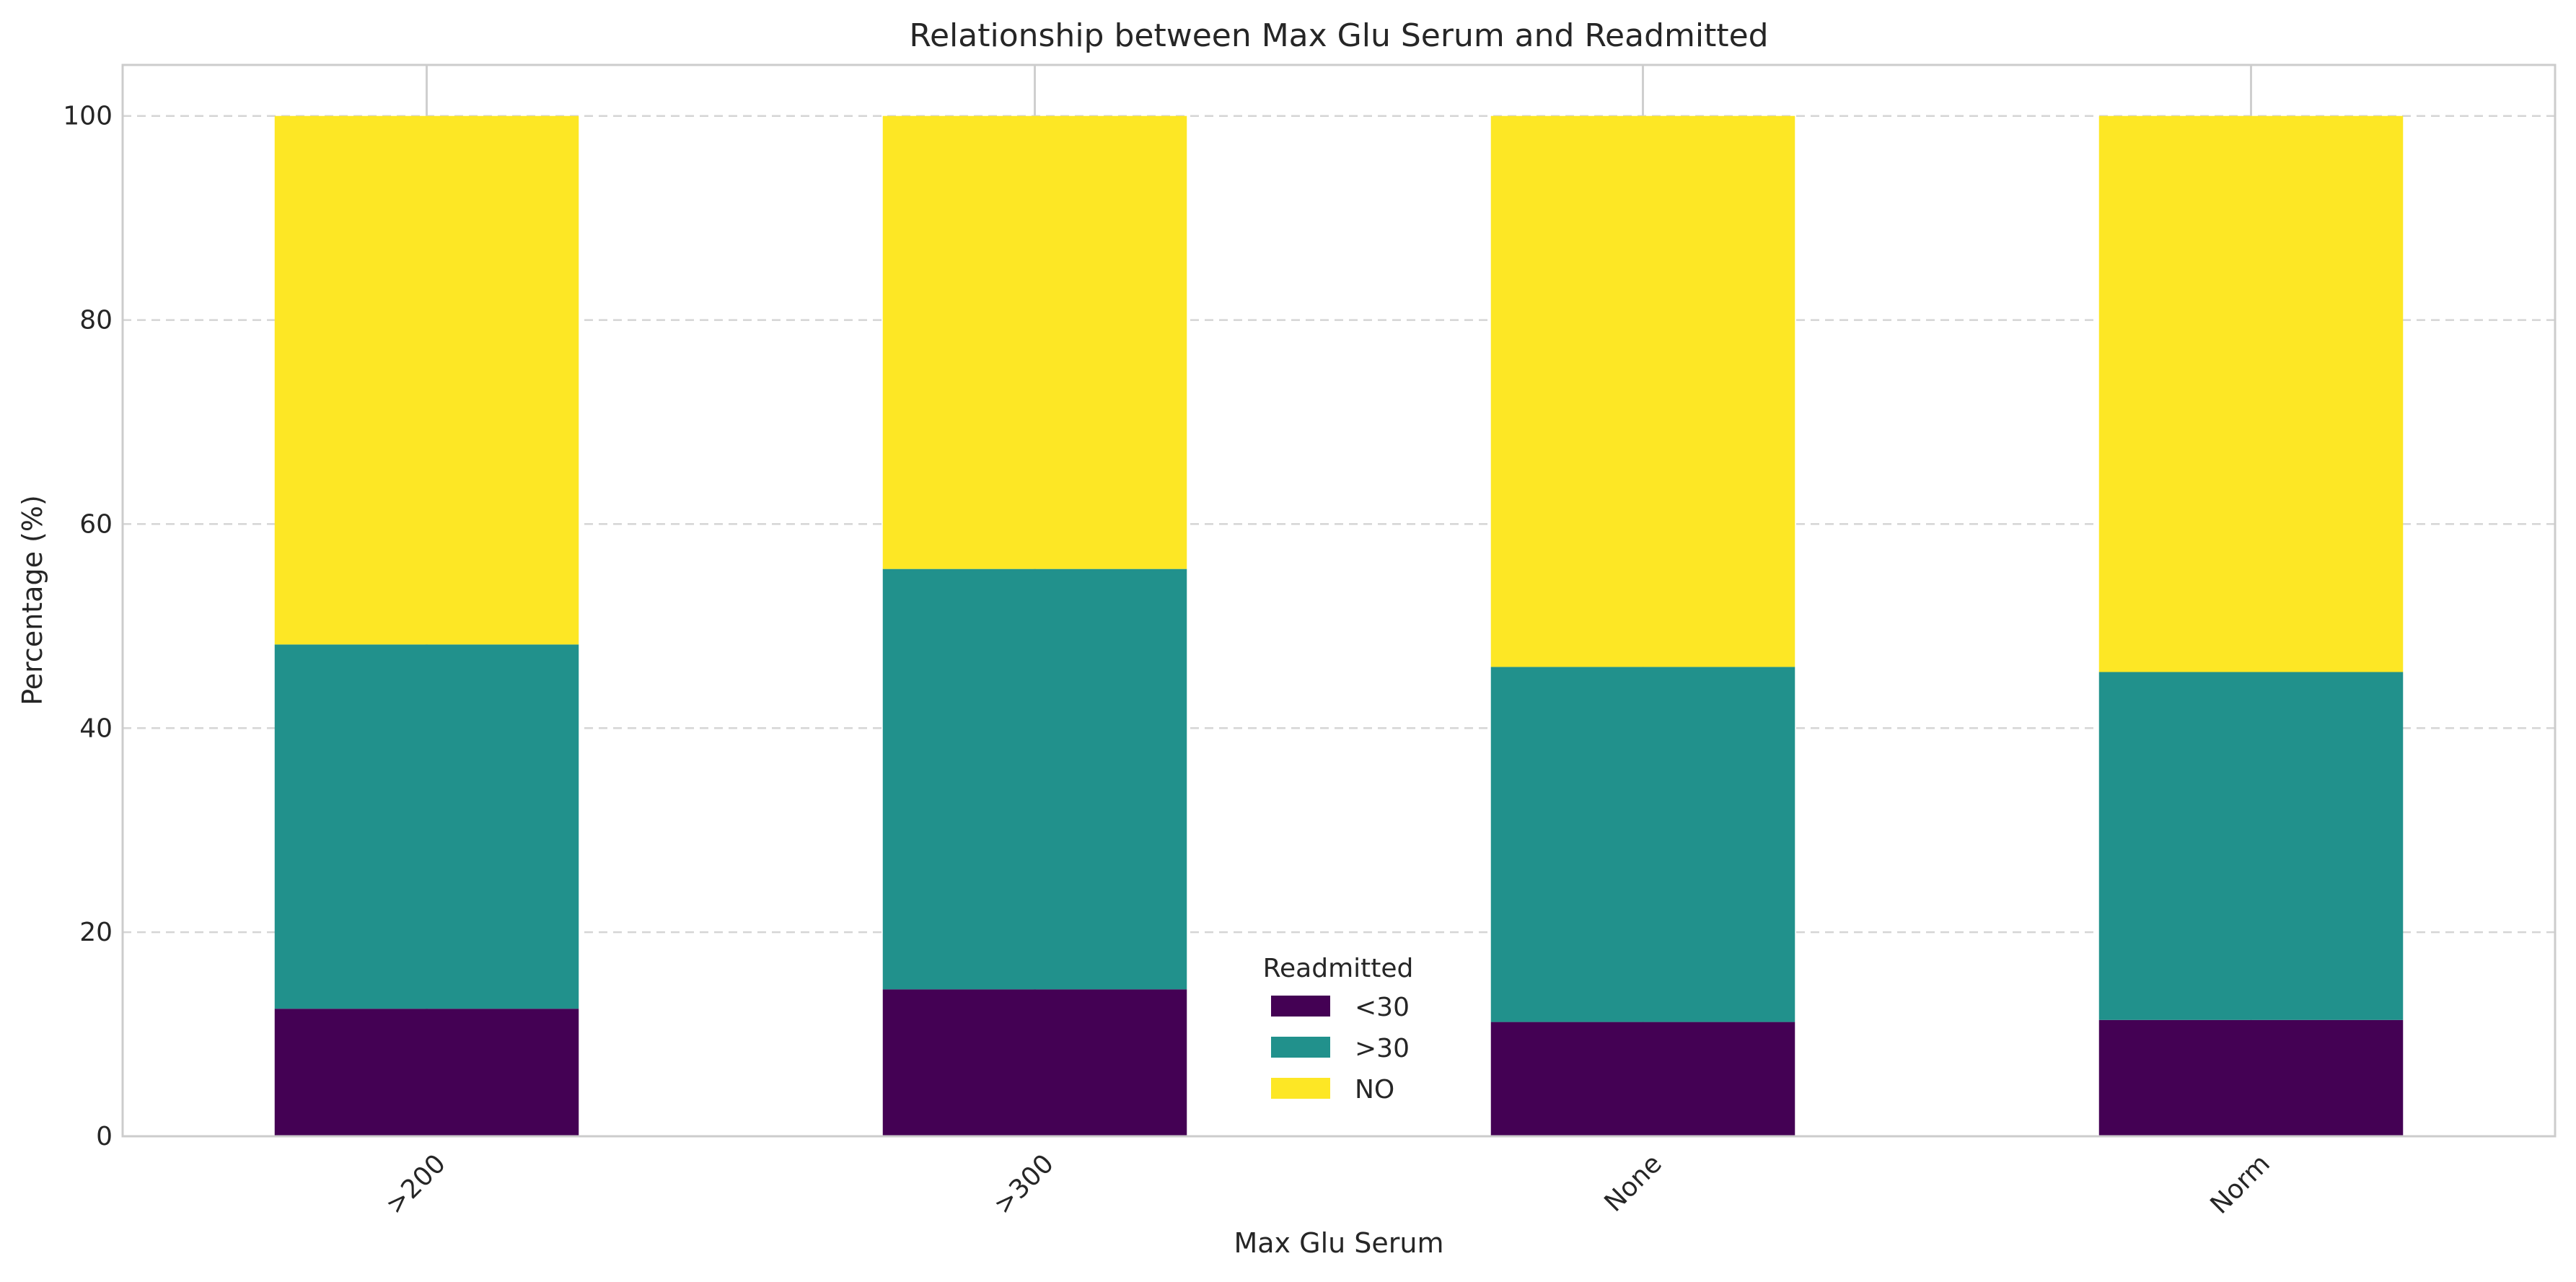 The height and width of the screenshot is (1282, 2576). What do you see at coordinates (96, 729) in the screenshot?
I see `y-tick-label: 40` at bounding box center [96, 729].